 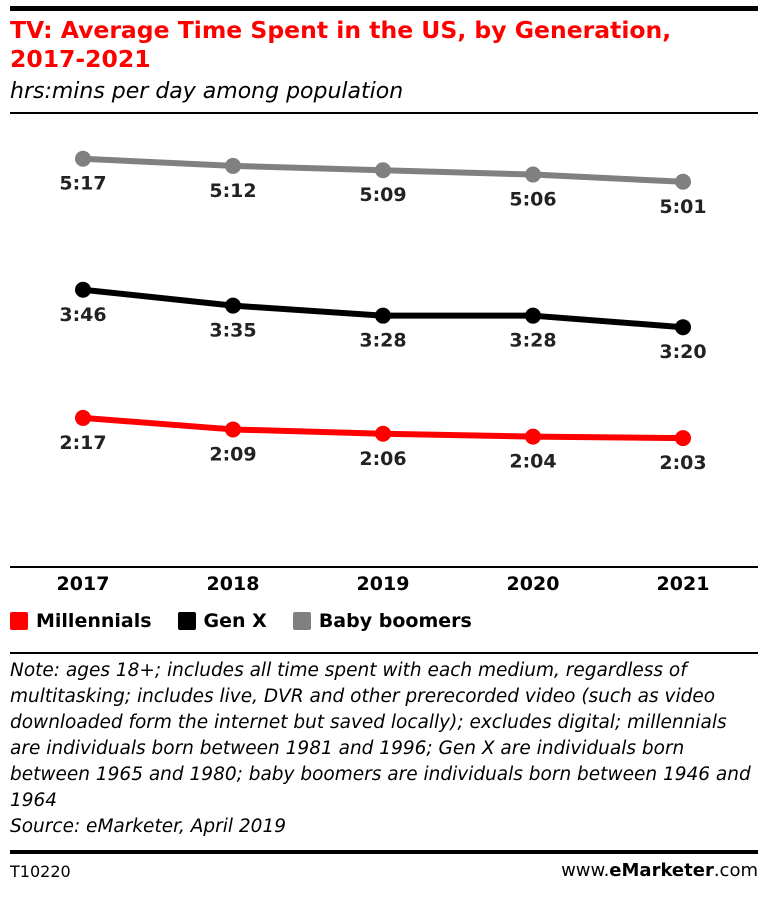 What do you see at coordinates (383, 170) in the screenshot?
I see `data-point-baby-boomers-2019` at bounding box center [383, 170].